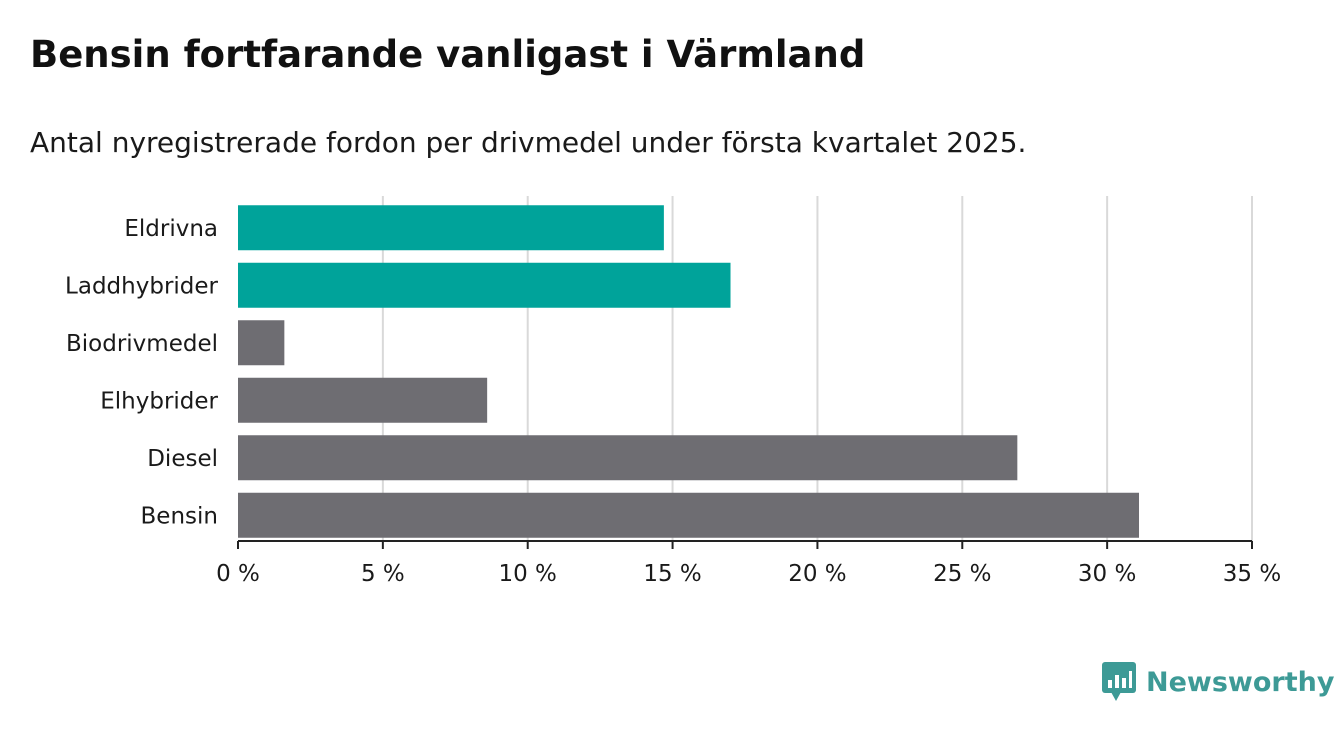 The height and width of the screenshot is (733, 1340). I want to click on category-label: Eldrivna, so click(171, 229).